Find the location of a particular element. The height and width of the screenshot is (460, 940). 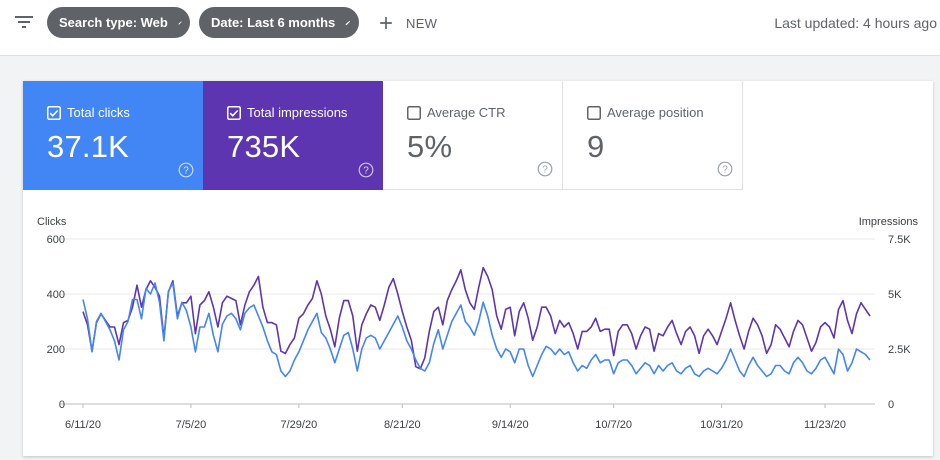

y-right-tick-label: 0 is located at coordinates (891, 405).